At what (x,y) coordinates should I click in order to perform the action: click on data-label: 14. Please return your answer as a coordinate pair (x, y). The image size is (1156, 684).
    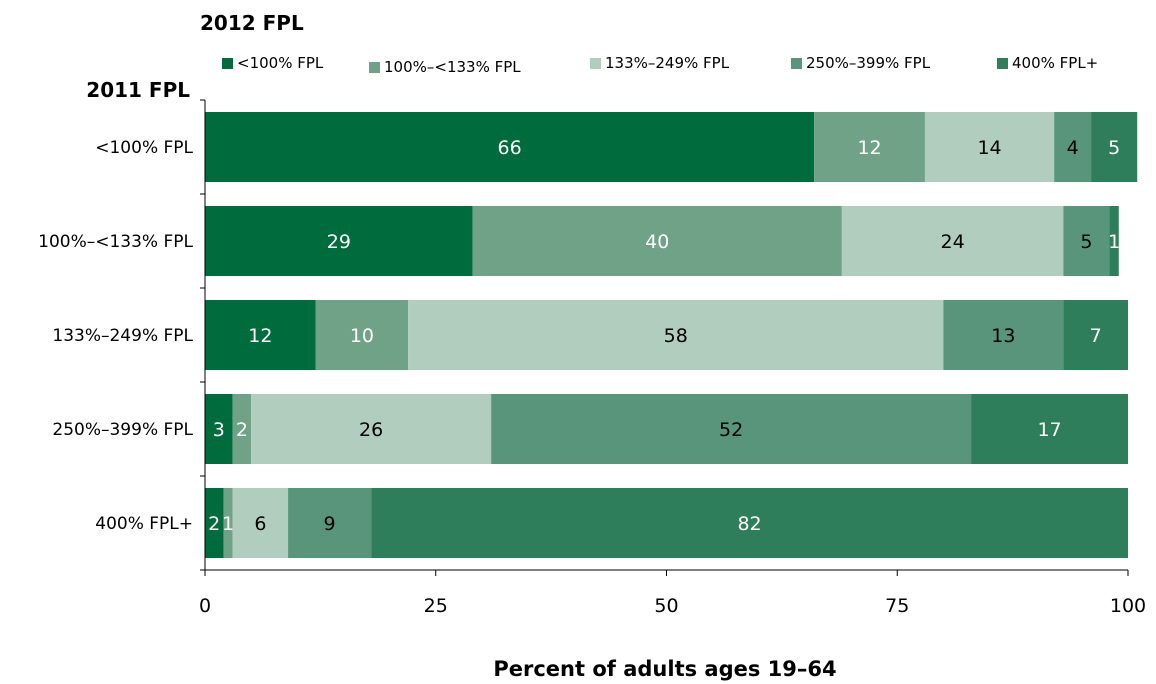
    Looking at the image, I should click on (989, 148).